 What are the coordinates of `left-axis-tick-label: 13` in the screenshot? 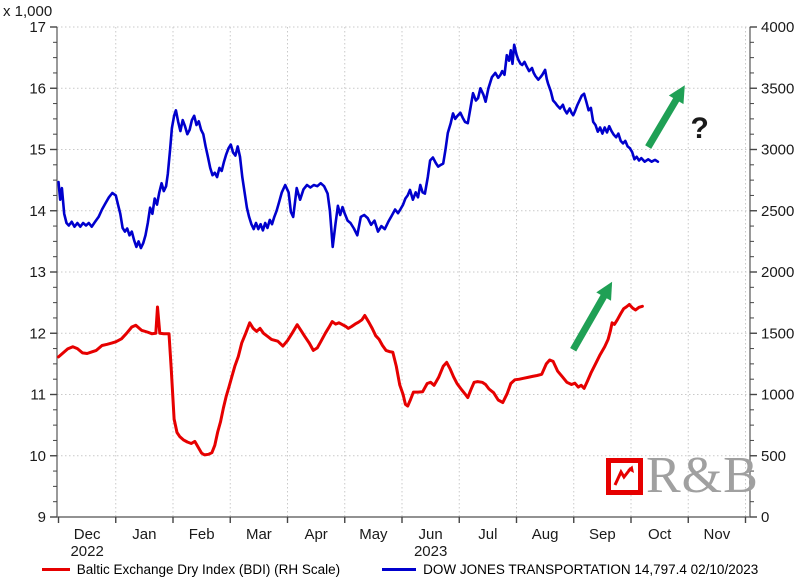 It's located at (37, 272).